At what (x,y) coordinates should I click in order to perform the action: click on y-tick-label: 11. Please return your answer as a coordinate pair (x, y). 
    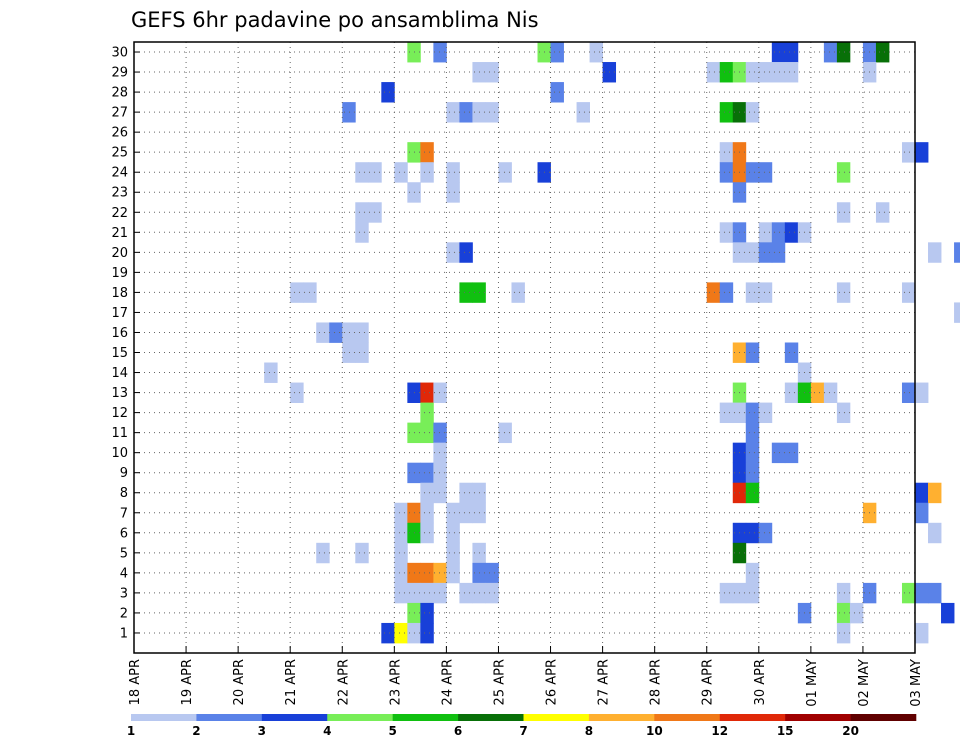
    Looking at the image, I should click on (119, 433).